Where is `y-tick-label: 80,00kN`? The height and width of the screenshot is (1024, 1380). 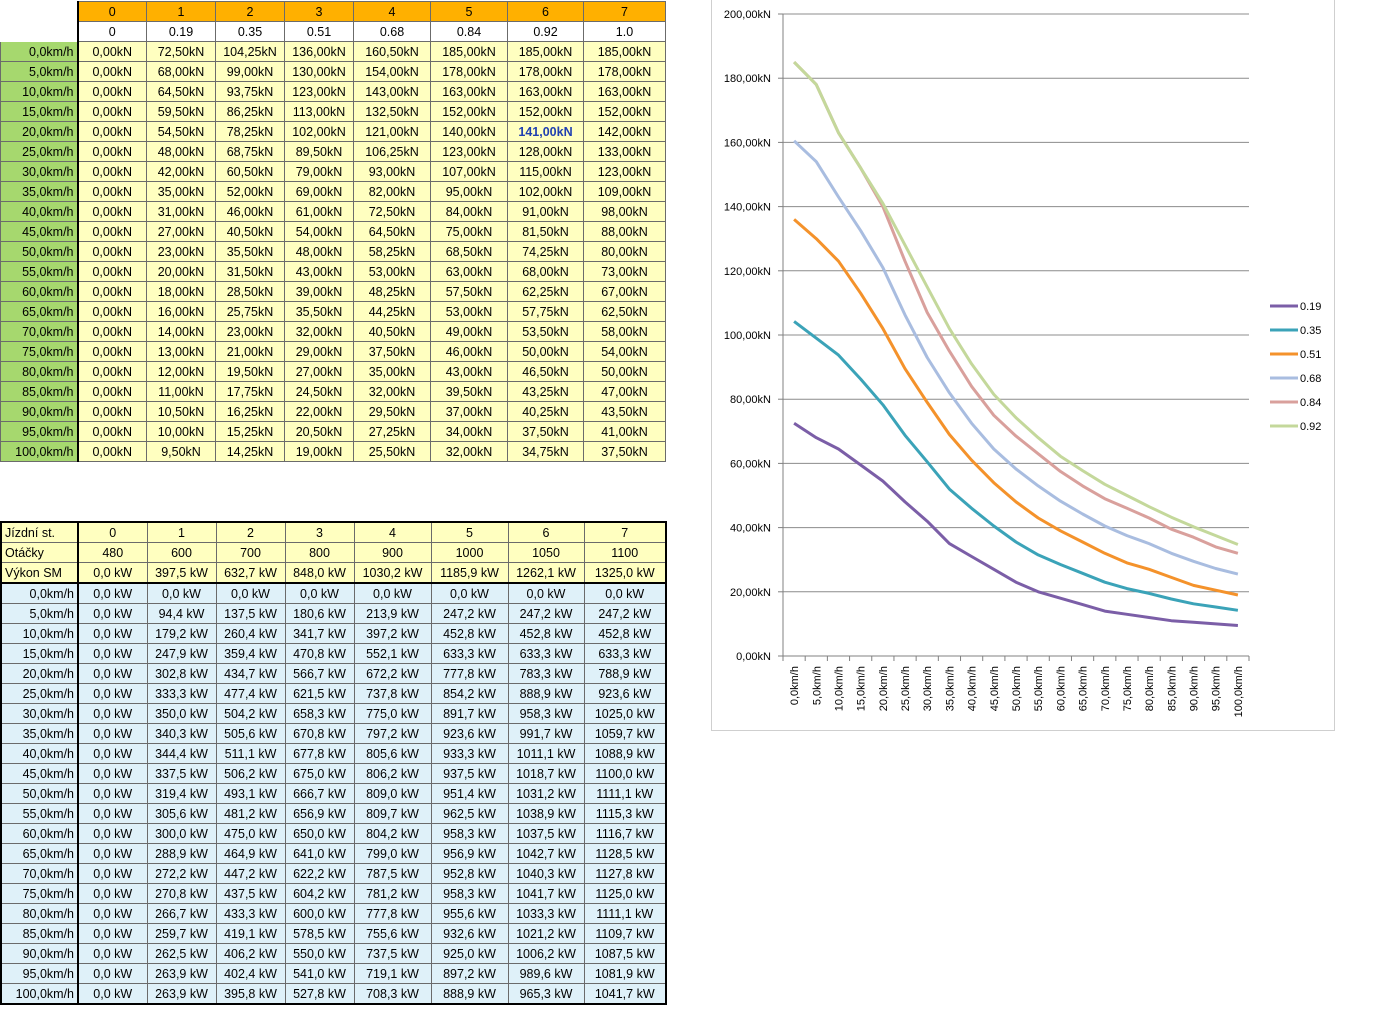
y-tick-label: 80,00kN is located at coordinates (750, 400).